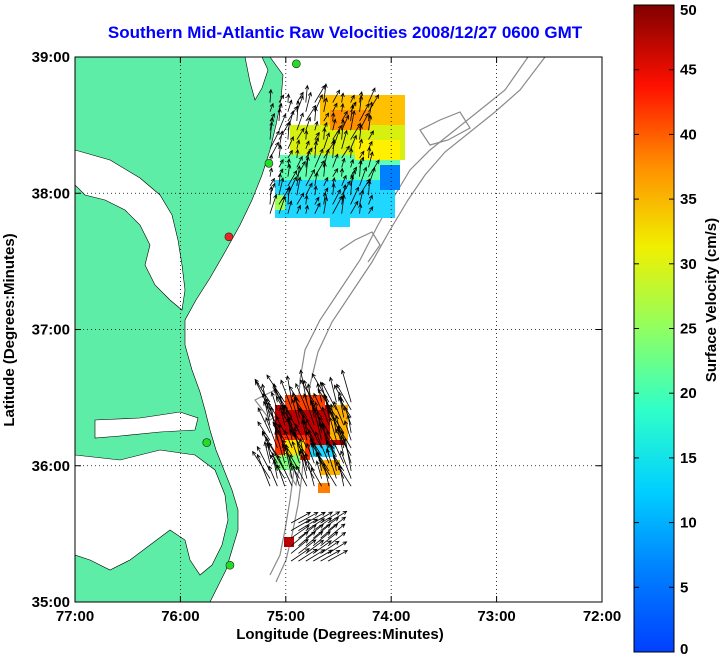  Describe the element at coordinates (51, 193) in the screenshot. I see `y-tick-label: 38:00` at that location.